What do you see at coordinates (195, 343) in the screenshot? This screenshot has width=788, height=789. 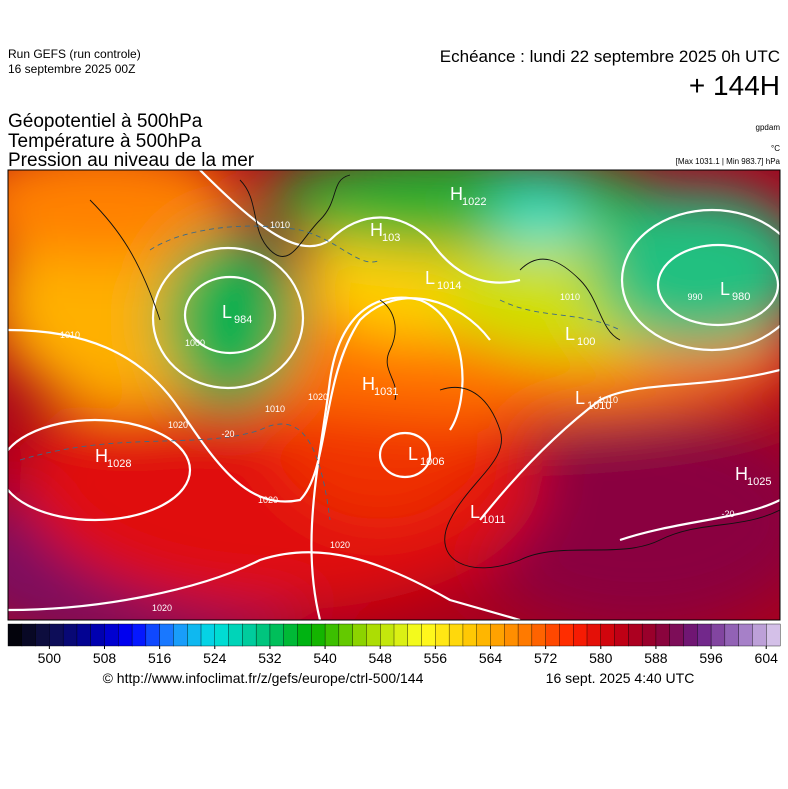 I see `isobar-label: 1000` at bounding box center [195, 343].